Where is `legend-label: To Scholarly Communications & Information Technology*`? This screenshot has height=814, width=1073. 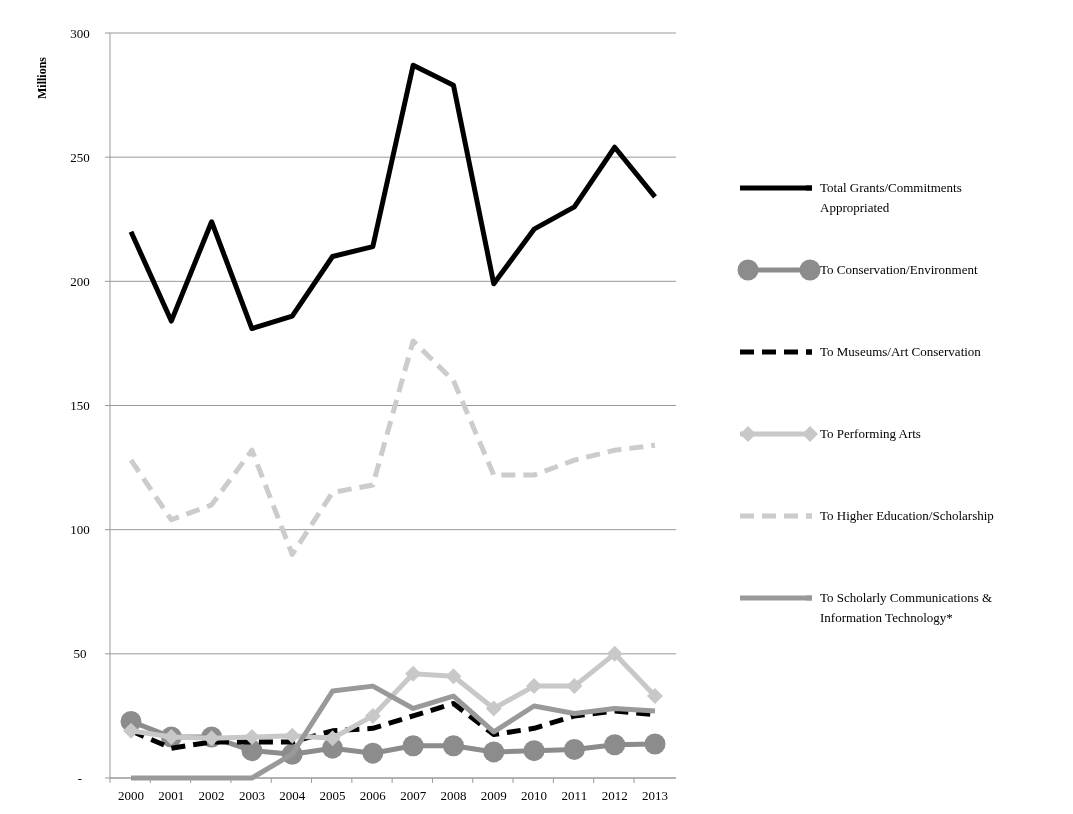 legend-label: To Scholarly Communications & Information Technology* is located at coordinates (906, 607).